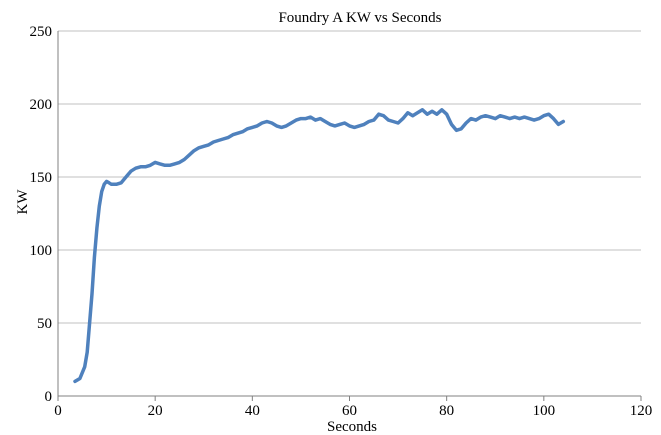 The height and width of the screenshot is (435, 661). Describe the element at coordinates (446, 411) in the screenshot. I see `x-tick-label: 80` at that location.